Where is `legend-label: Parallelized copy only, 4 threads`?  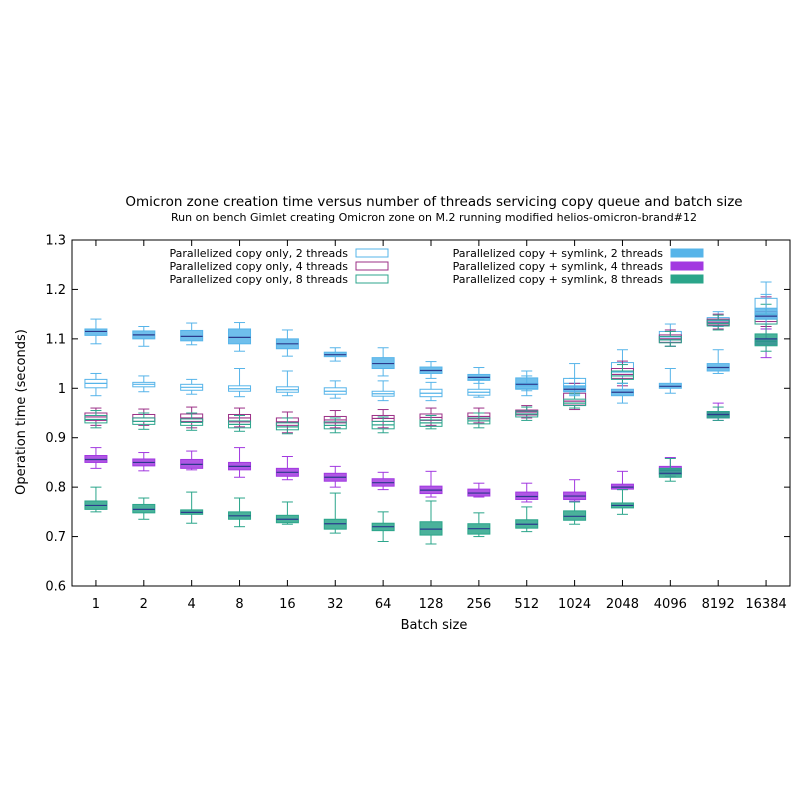 legend-label: Parallelized copy only, 4 threads is located at coordinates (259, 266).